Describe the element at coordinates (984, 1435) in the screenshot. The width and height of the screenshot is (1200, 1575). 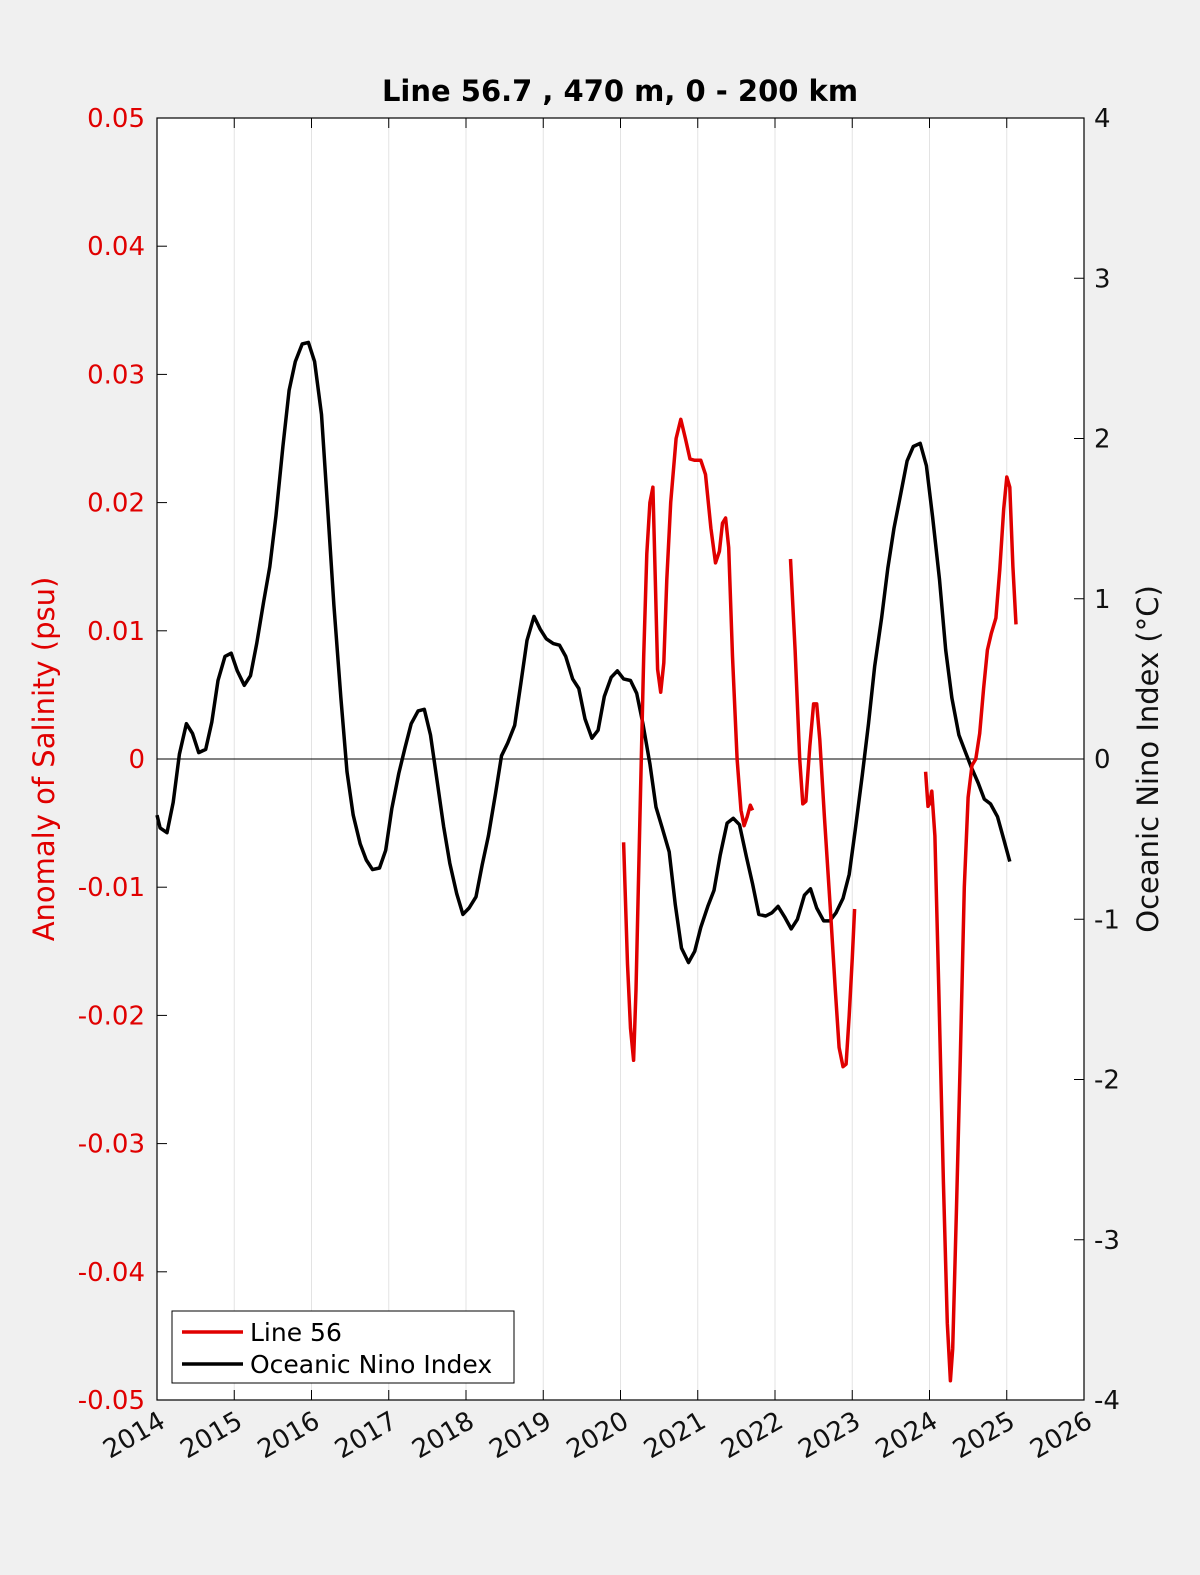
I see `x-tick-label: 2025` at that location.